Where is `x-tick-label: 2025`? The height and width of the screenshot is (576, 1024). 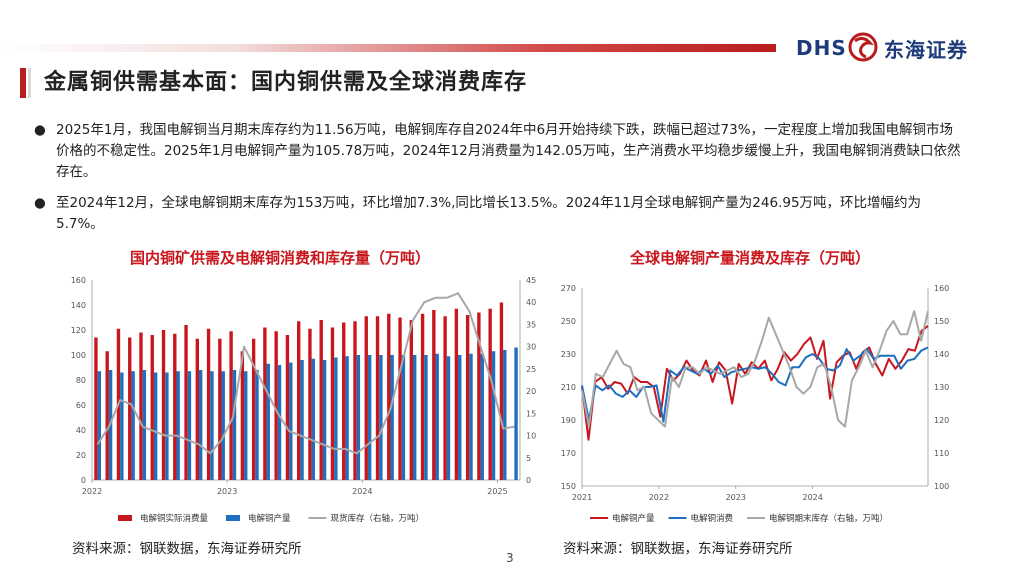
x-tick-label: 2025 is located at coordinates (497, 491).